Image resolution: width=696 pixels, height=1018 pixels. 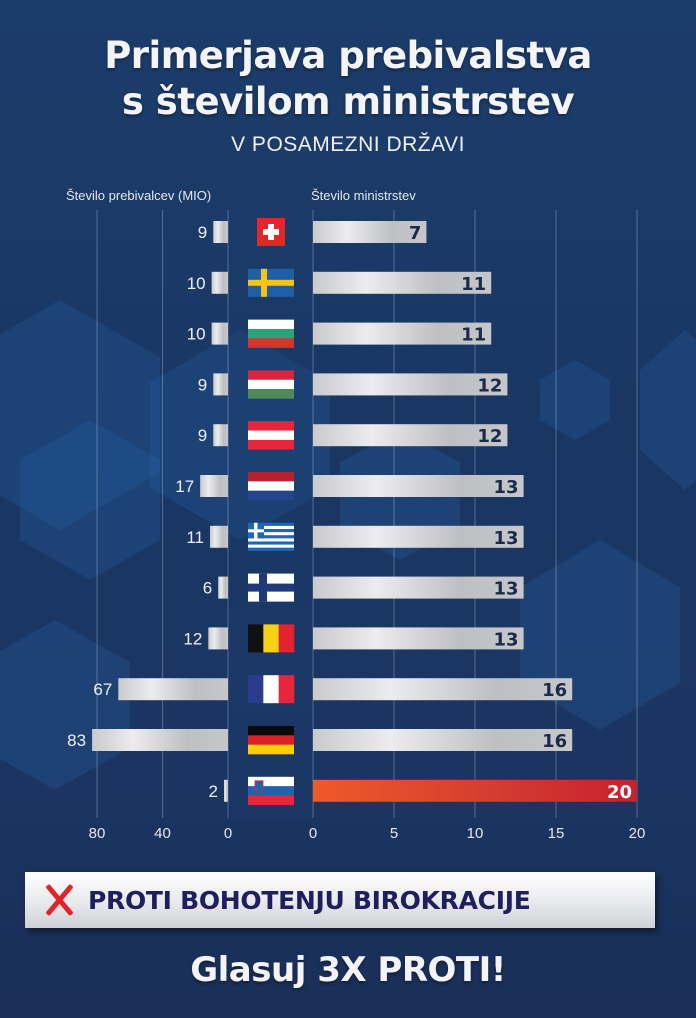 What do you see at coordinates (213, 791) in the screenshot?
I see `population-value-label: 2` at bounding box center [213, 791].